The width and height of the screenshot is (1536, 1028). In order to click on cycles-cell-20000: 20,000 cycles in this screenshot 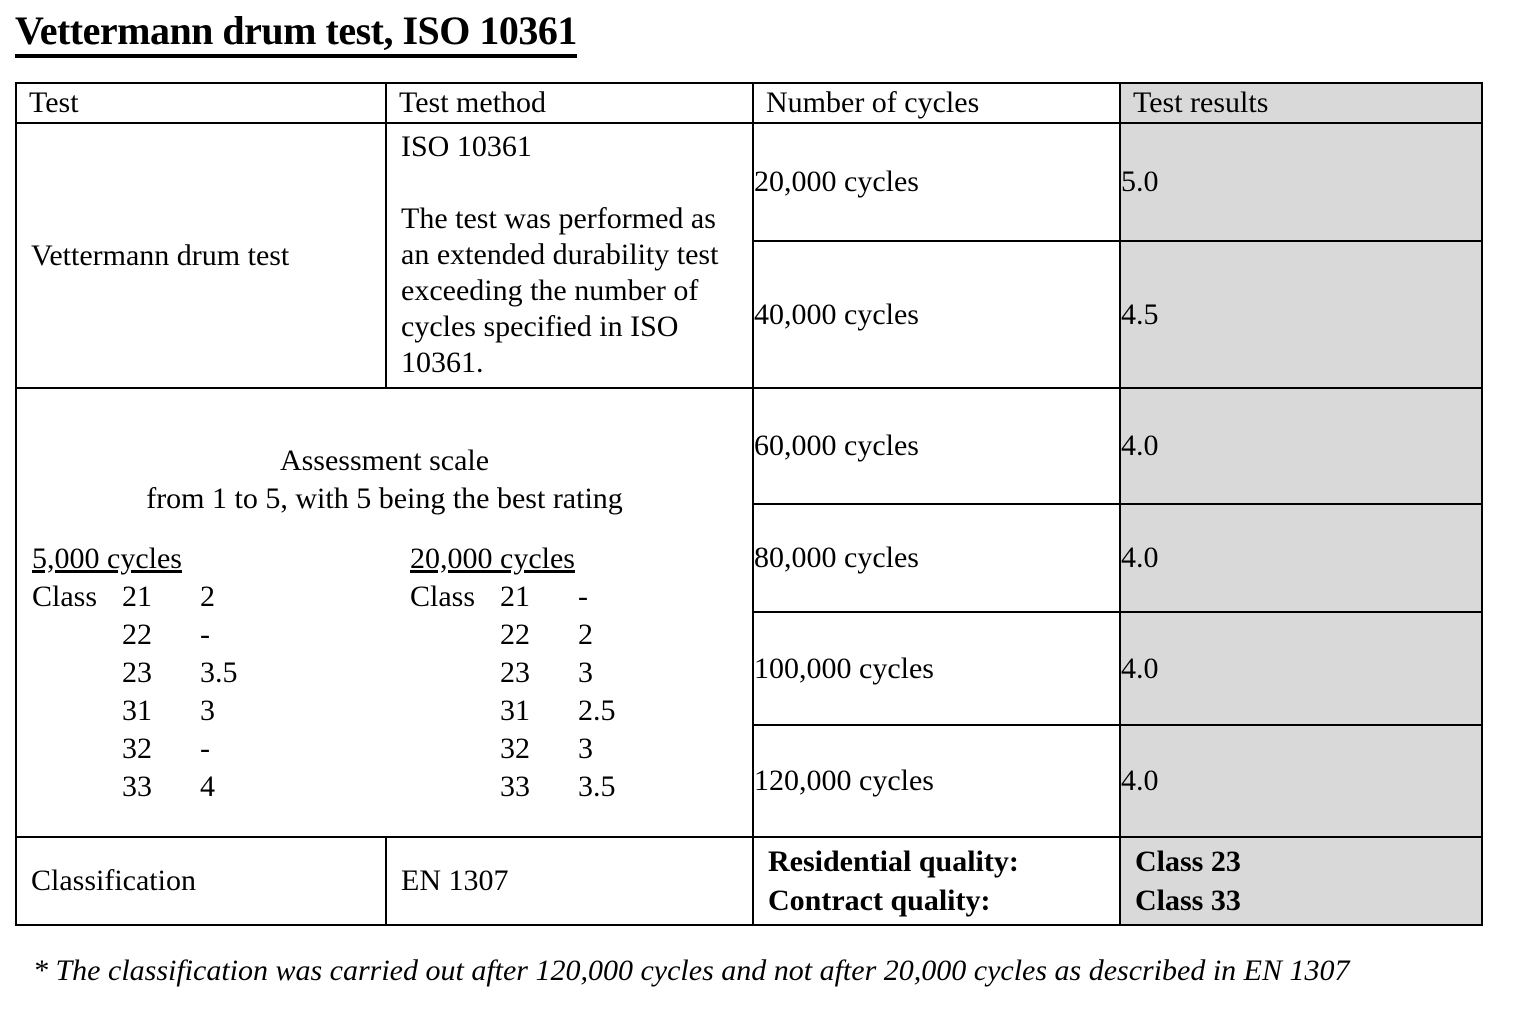, I will do `click(936, 182)`.